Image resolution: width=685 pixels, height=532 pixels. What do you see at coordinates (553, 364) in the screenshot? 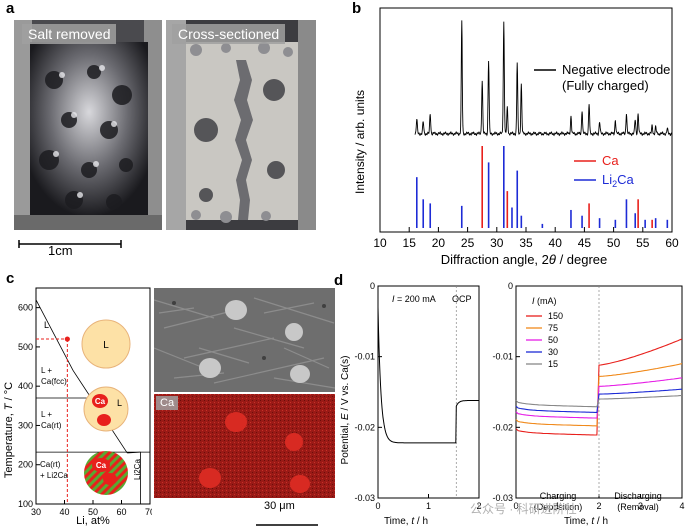
I see `legend-label-15: 15` at bounding box center [553, 364].